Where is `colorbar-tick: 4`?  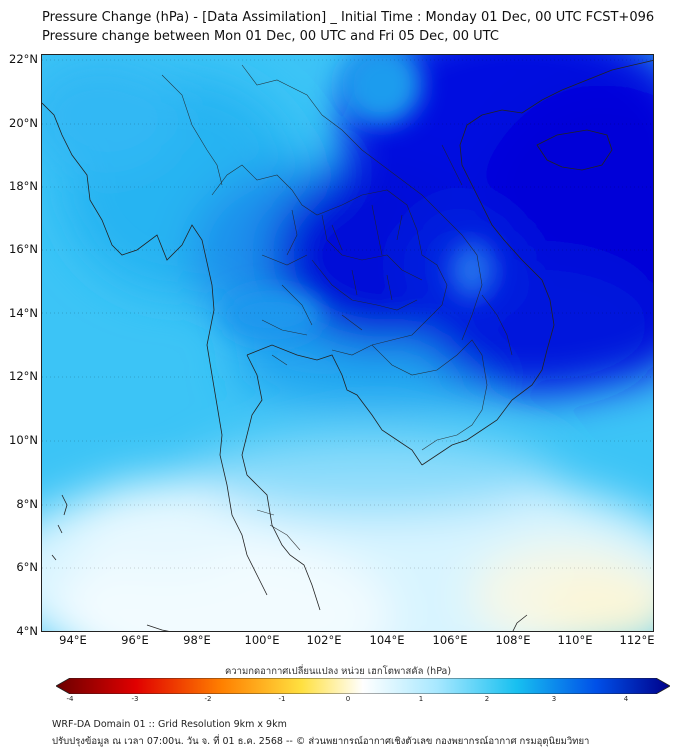
colorbar-tick: 4 is located at coordinates (626, 699).